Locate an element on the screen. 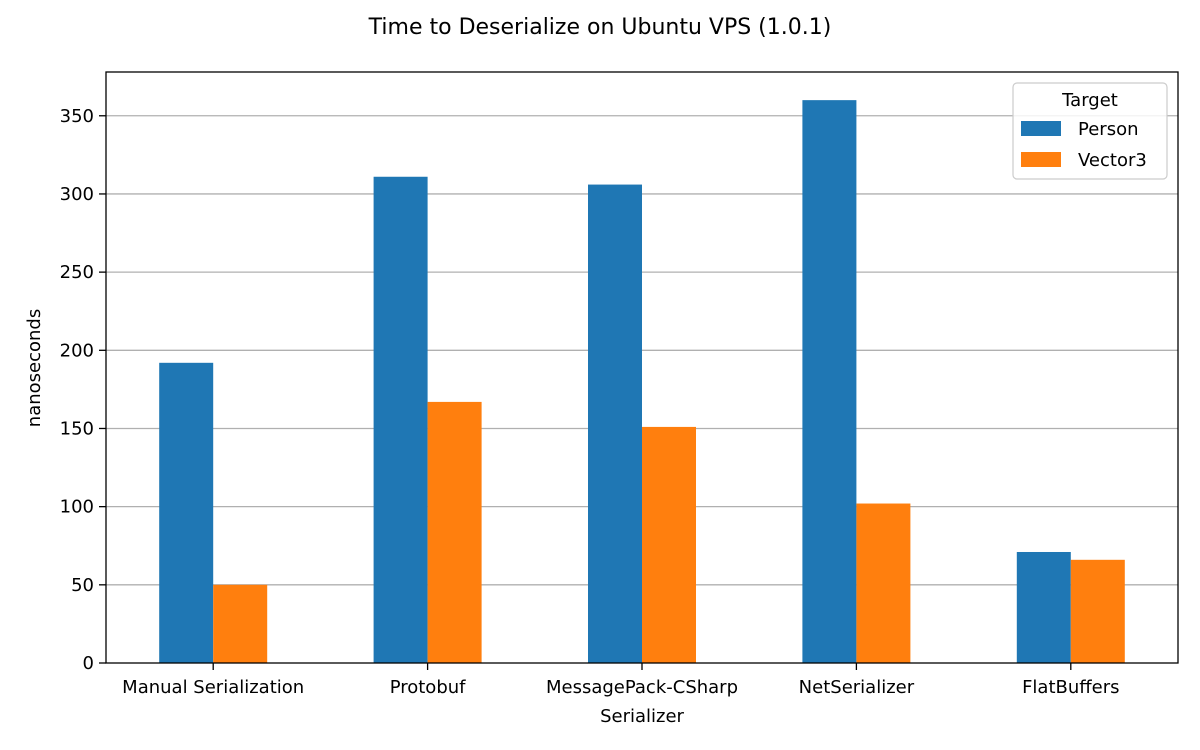 The width and height of the screenshot is (1200, 750). y-tick-label: 100 is located at coordinates (77, 507).